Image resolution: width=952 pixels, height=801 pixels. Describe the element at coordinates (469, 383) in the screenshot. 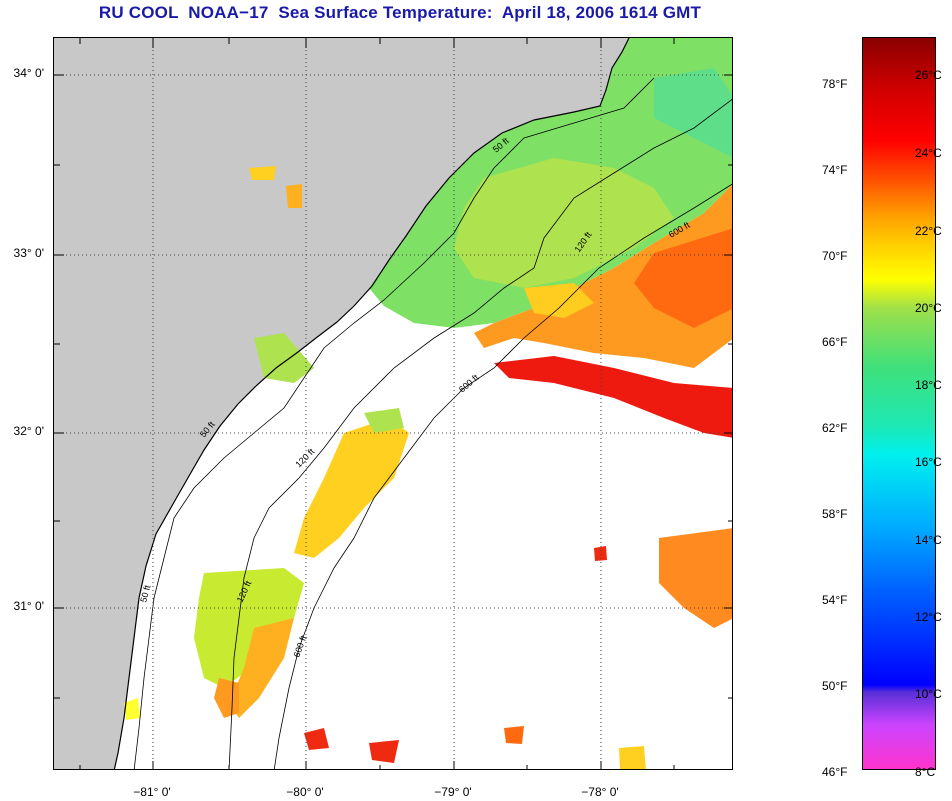

I see `contour-label-600ft: 600 ft` at that location.